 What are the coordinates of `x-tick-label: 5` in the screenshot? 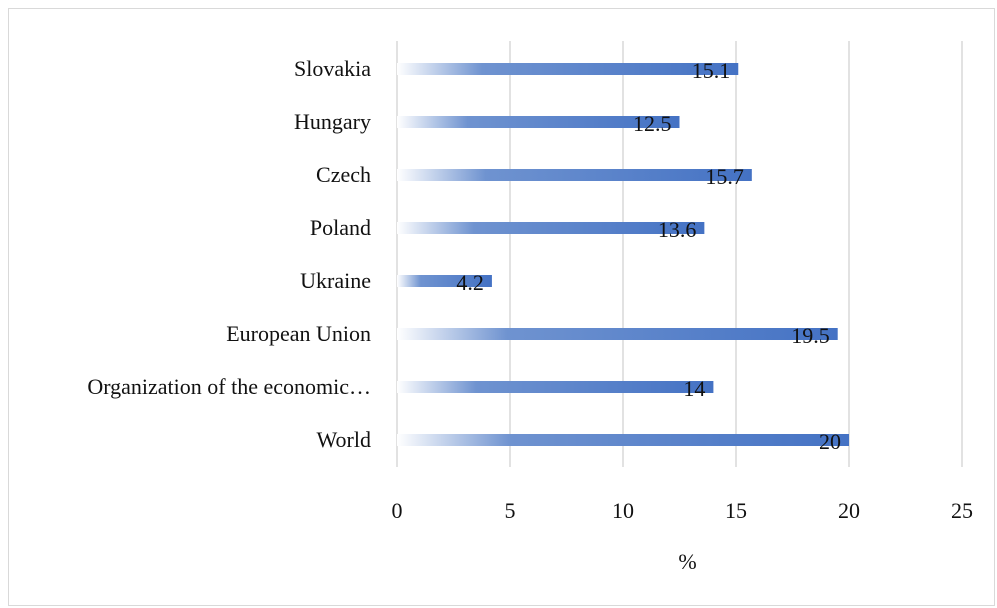 It's located at (510, 510).